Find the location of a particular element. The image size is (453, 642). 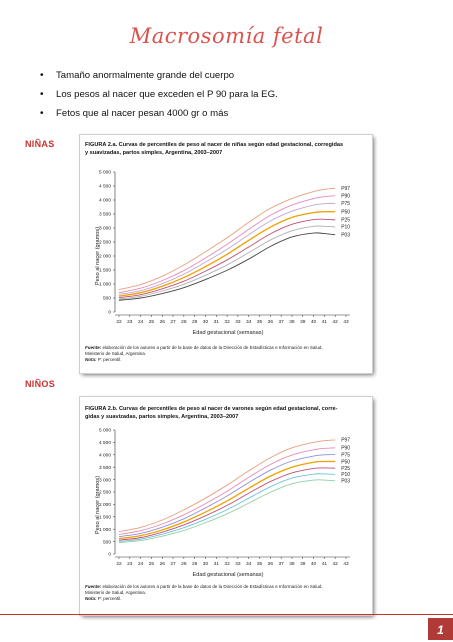

series-label-p10: P10 is located at coordinates (345, 475).